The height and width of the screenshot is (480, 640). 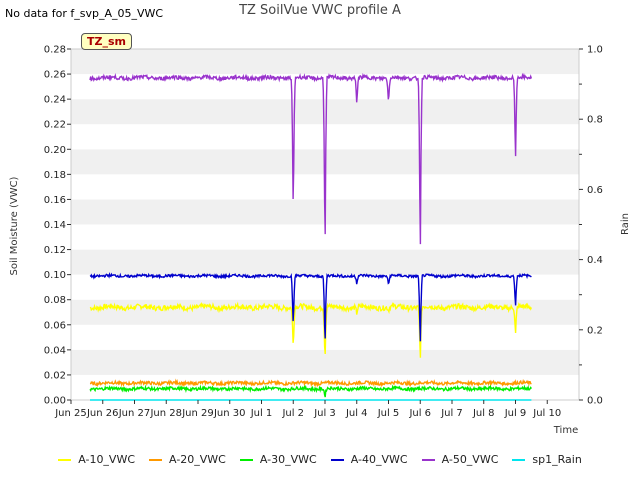 I want to click on y-tick-label: 0.22, so click(x=55, y=125).